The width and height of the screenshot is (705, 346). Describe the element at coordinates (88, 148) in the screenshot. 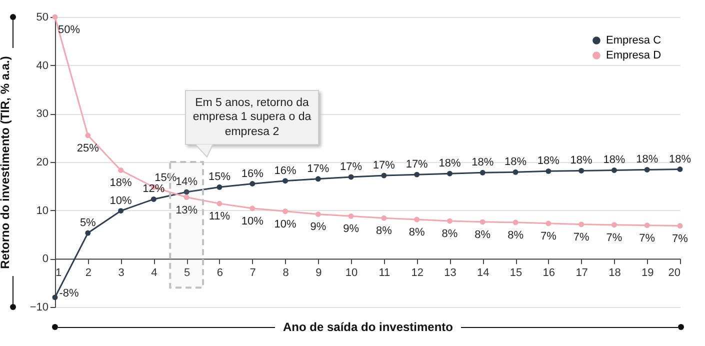

I see `data-label: 25%` at that location.